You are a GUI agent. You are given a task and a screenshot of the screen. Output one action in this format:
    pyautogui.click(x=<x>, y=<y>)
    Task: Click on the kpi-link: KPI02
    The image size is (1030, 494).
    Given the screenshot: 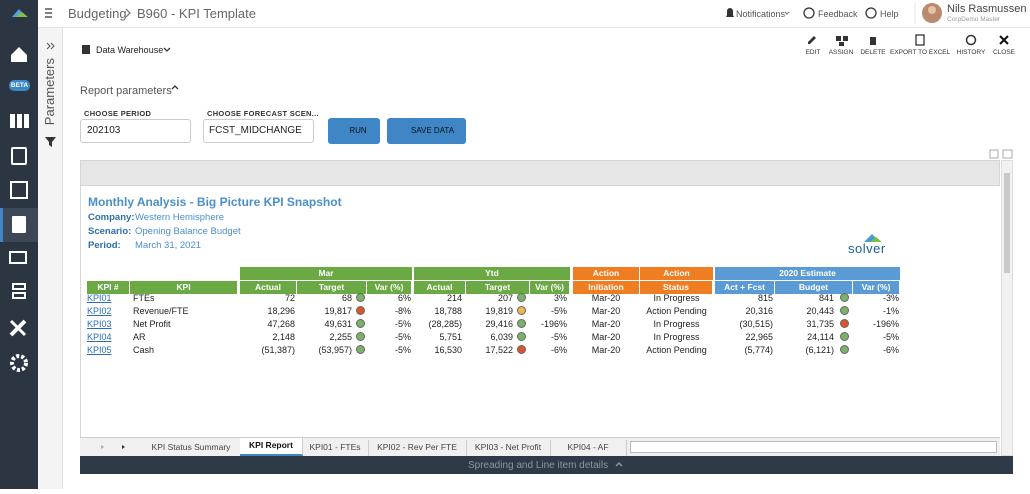 What is the action you would take?
    pyautogui.click(x=99, y=311)
    